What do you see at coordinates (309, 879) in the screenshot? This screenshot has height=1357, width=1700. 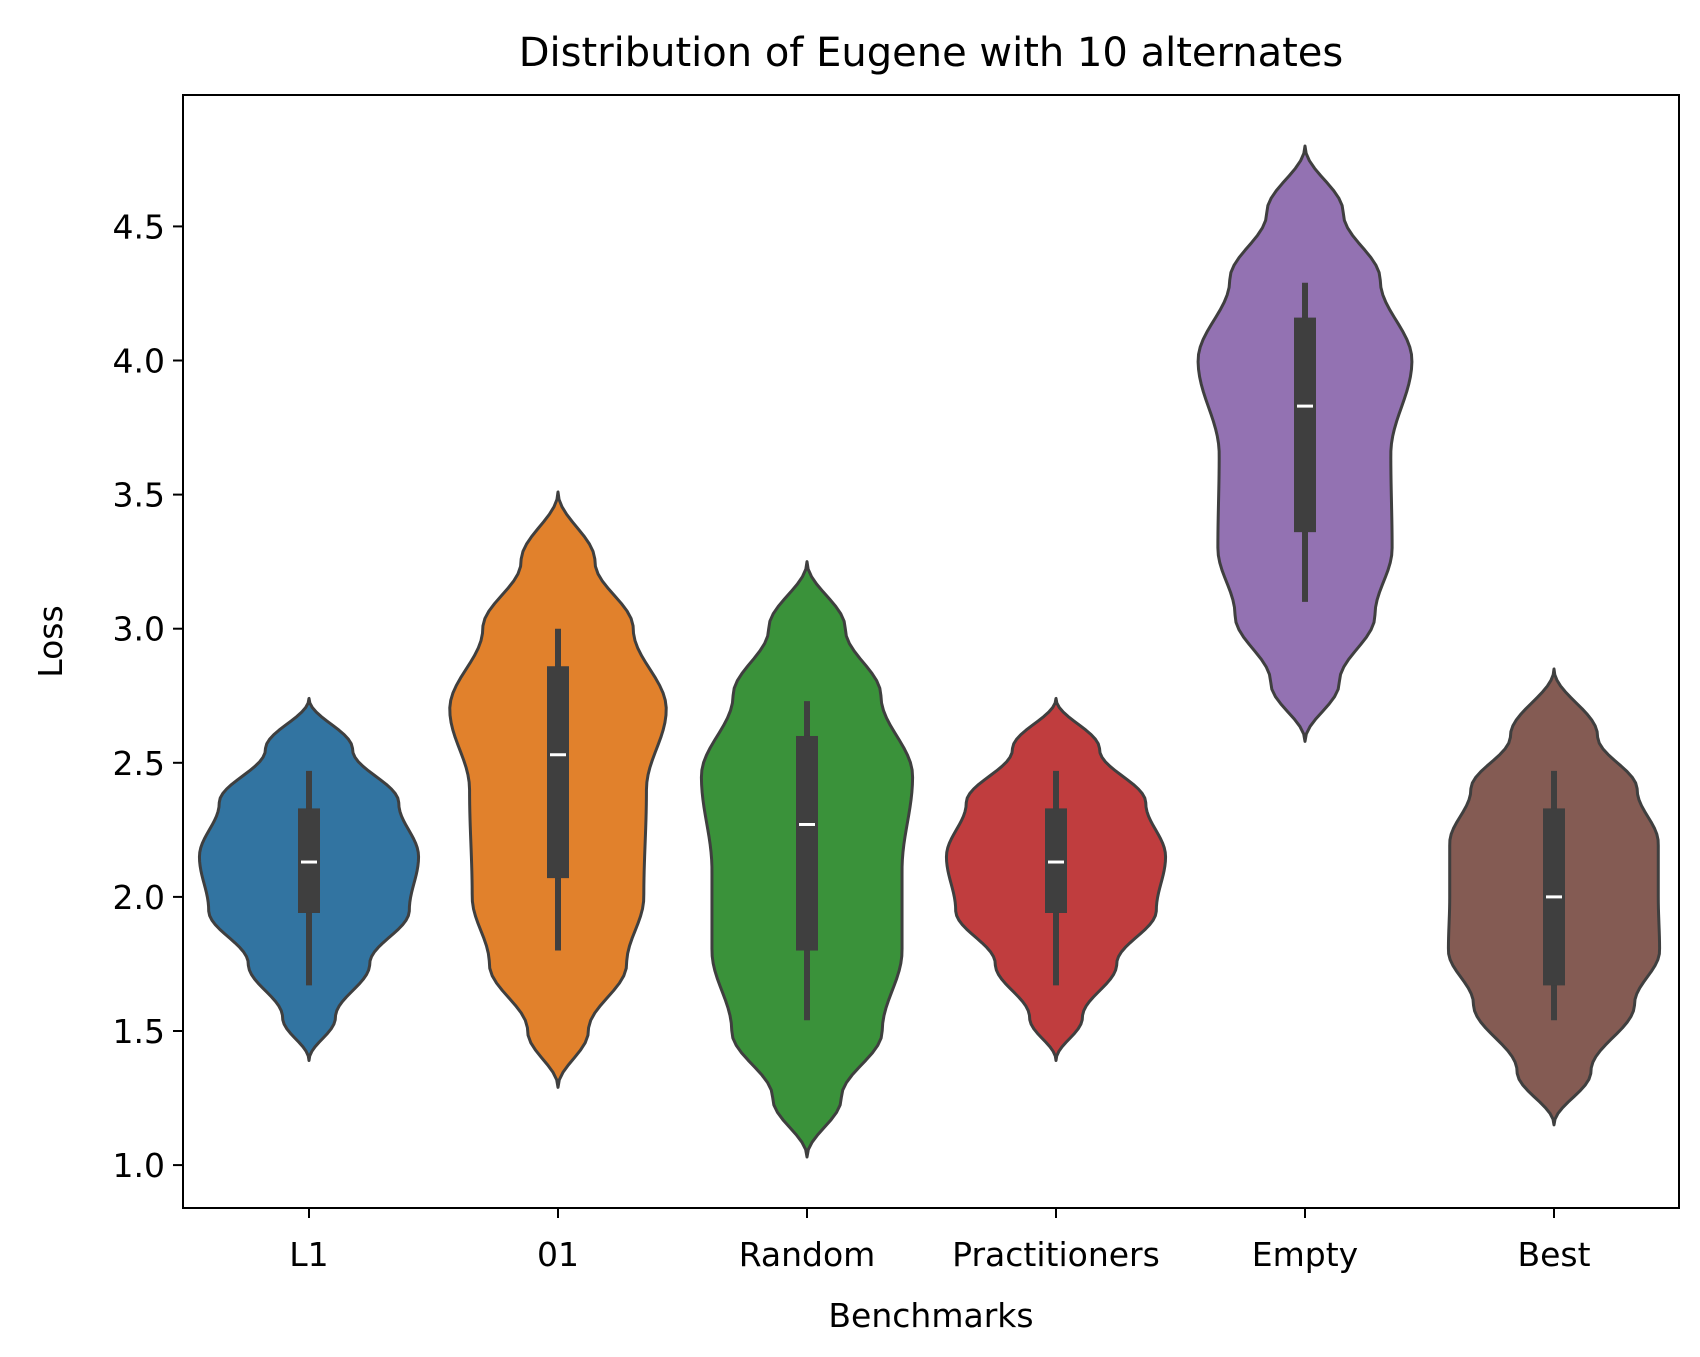 I see `violin-l1` at bounding box center [309, 879].